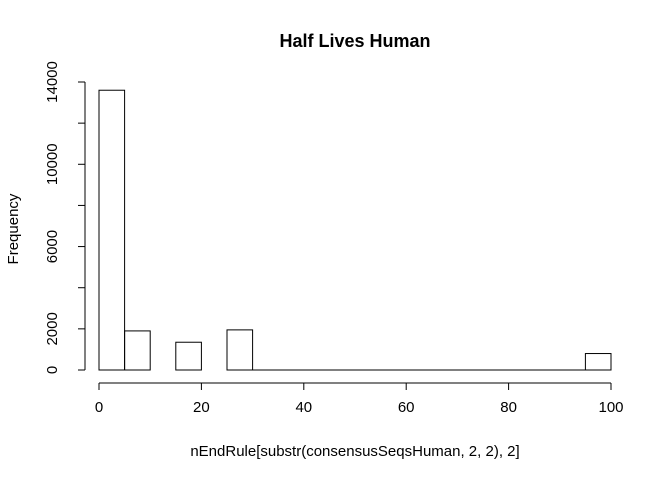  Describe the element at coordinates (359, 399) in the screenshot. I see `x-axis: 0 20 40 60 80 100` at that location.